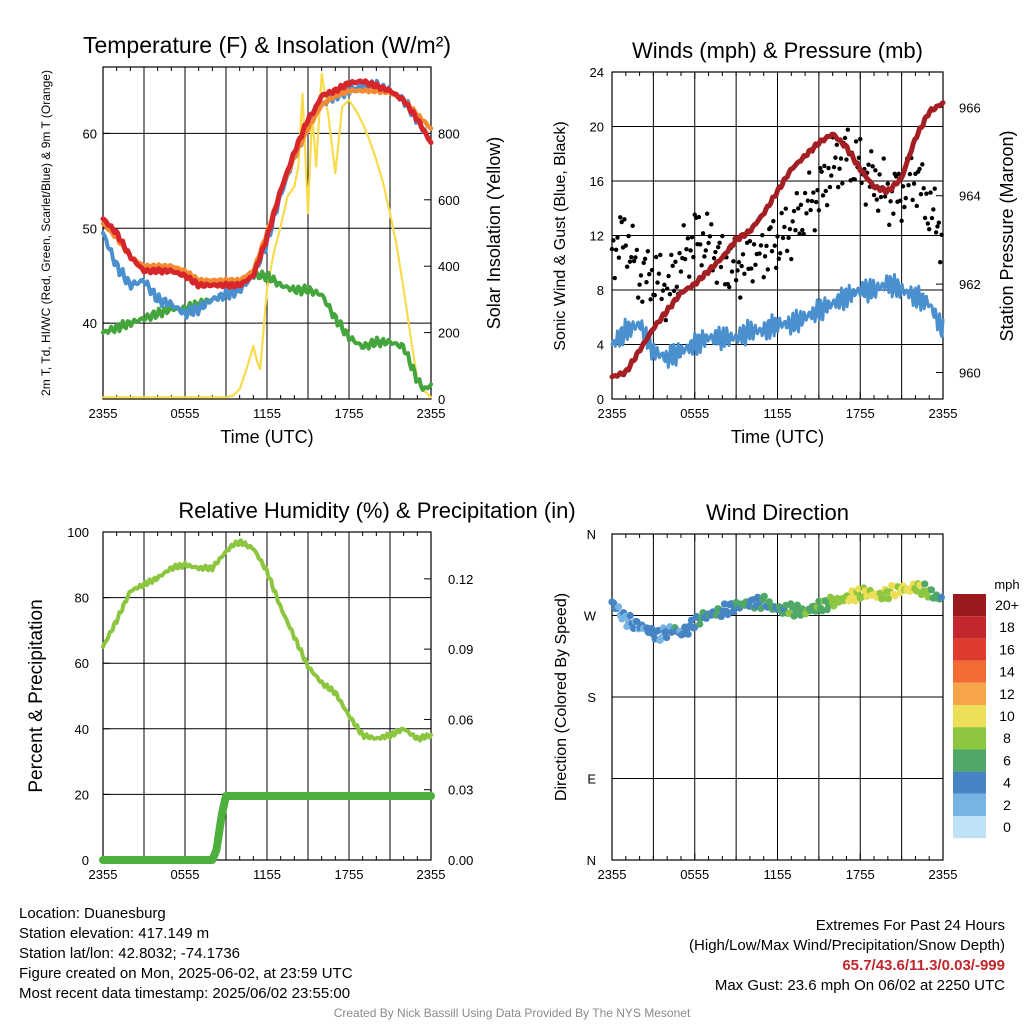 This screenshot has height=1024, width=1024. I want to click on y-tick-label: 40, so click(82, 729).